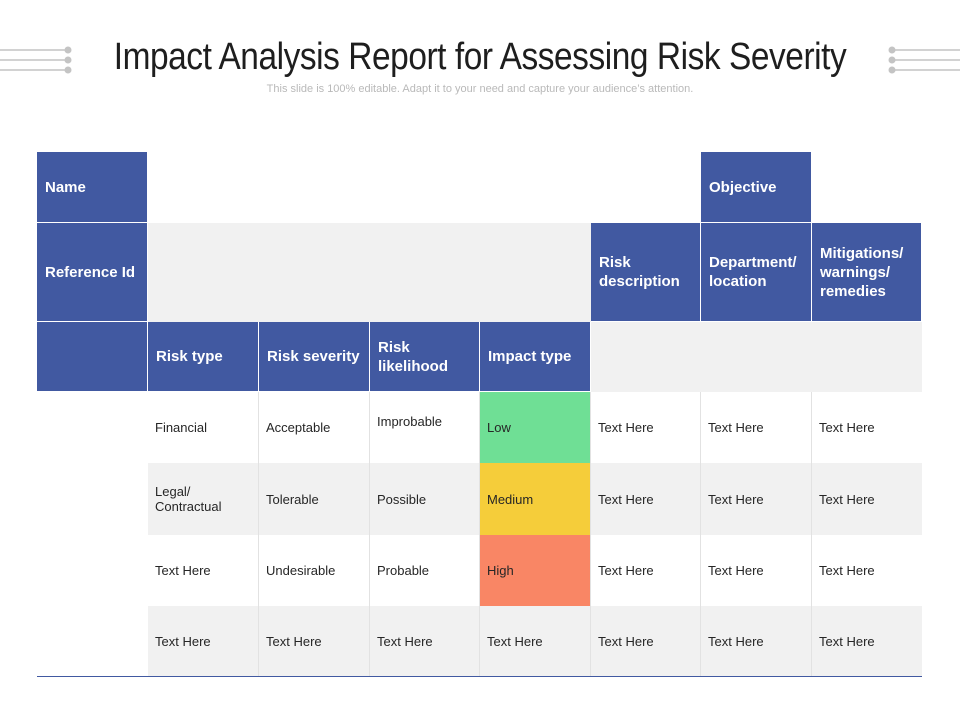 Image resolution: width=960 pixels, height=720 pixels. I want to click on cell-impact-medium: Medium, so click(535, 499).